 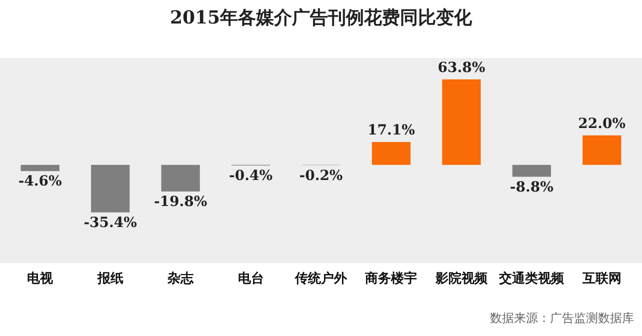 I want to click on data-label: 22.0%, so click(x=602, y=124).